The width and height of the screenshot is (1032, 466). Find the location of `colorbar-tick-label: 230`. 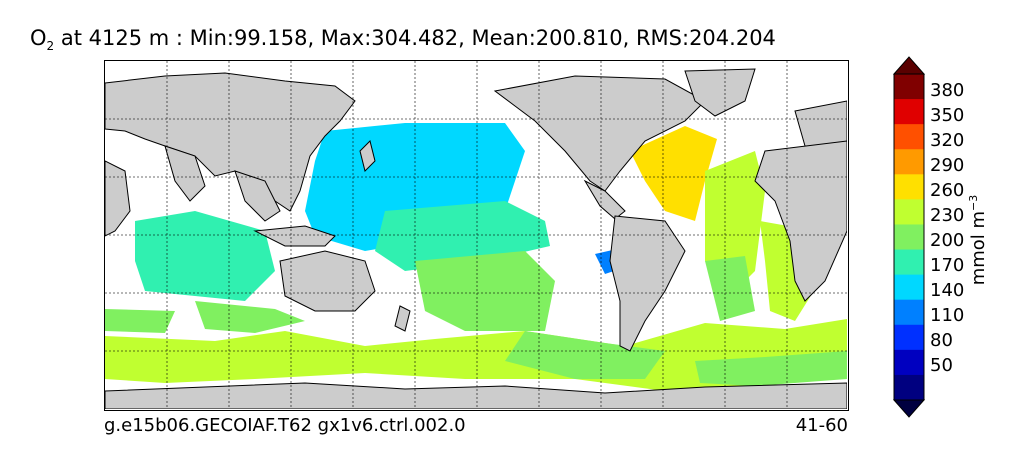

colorbar-tick-label: 230 is located at coordinates (947, 215).